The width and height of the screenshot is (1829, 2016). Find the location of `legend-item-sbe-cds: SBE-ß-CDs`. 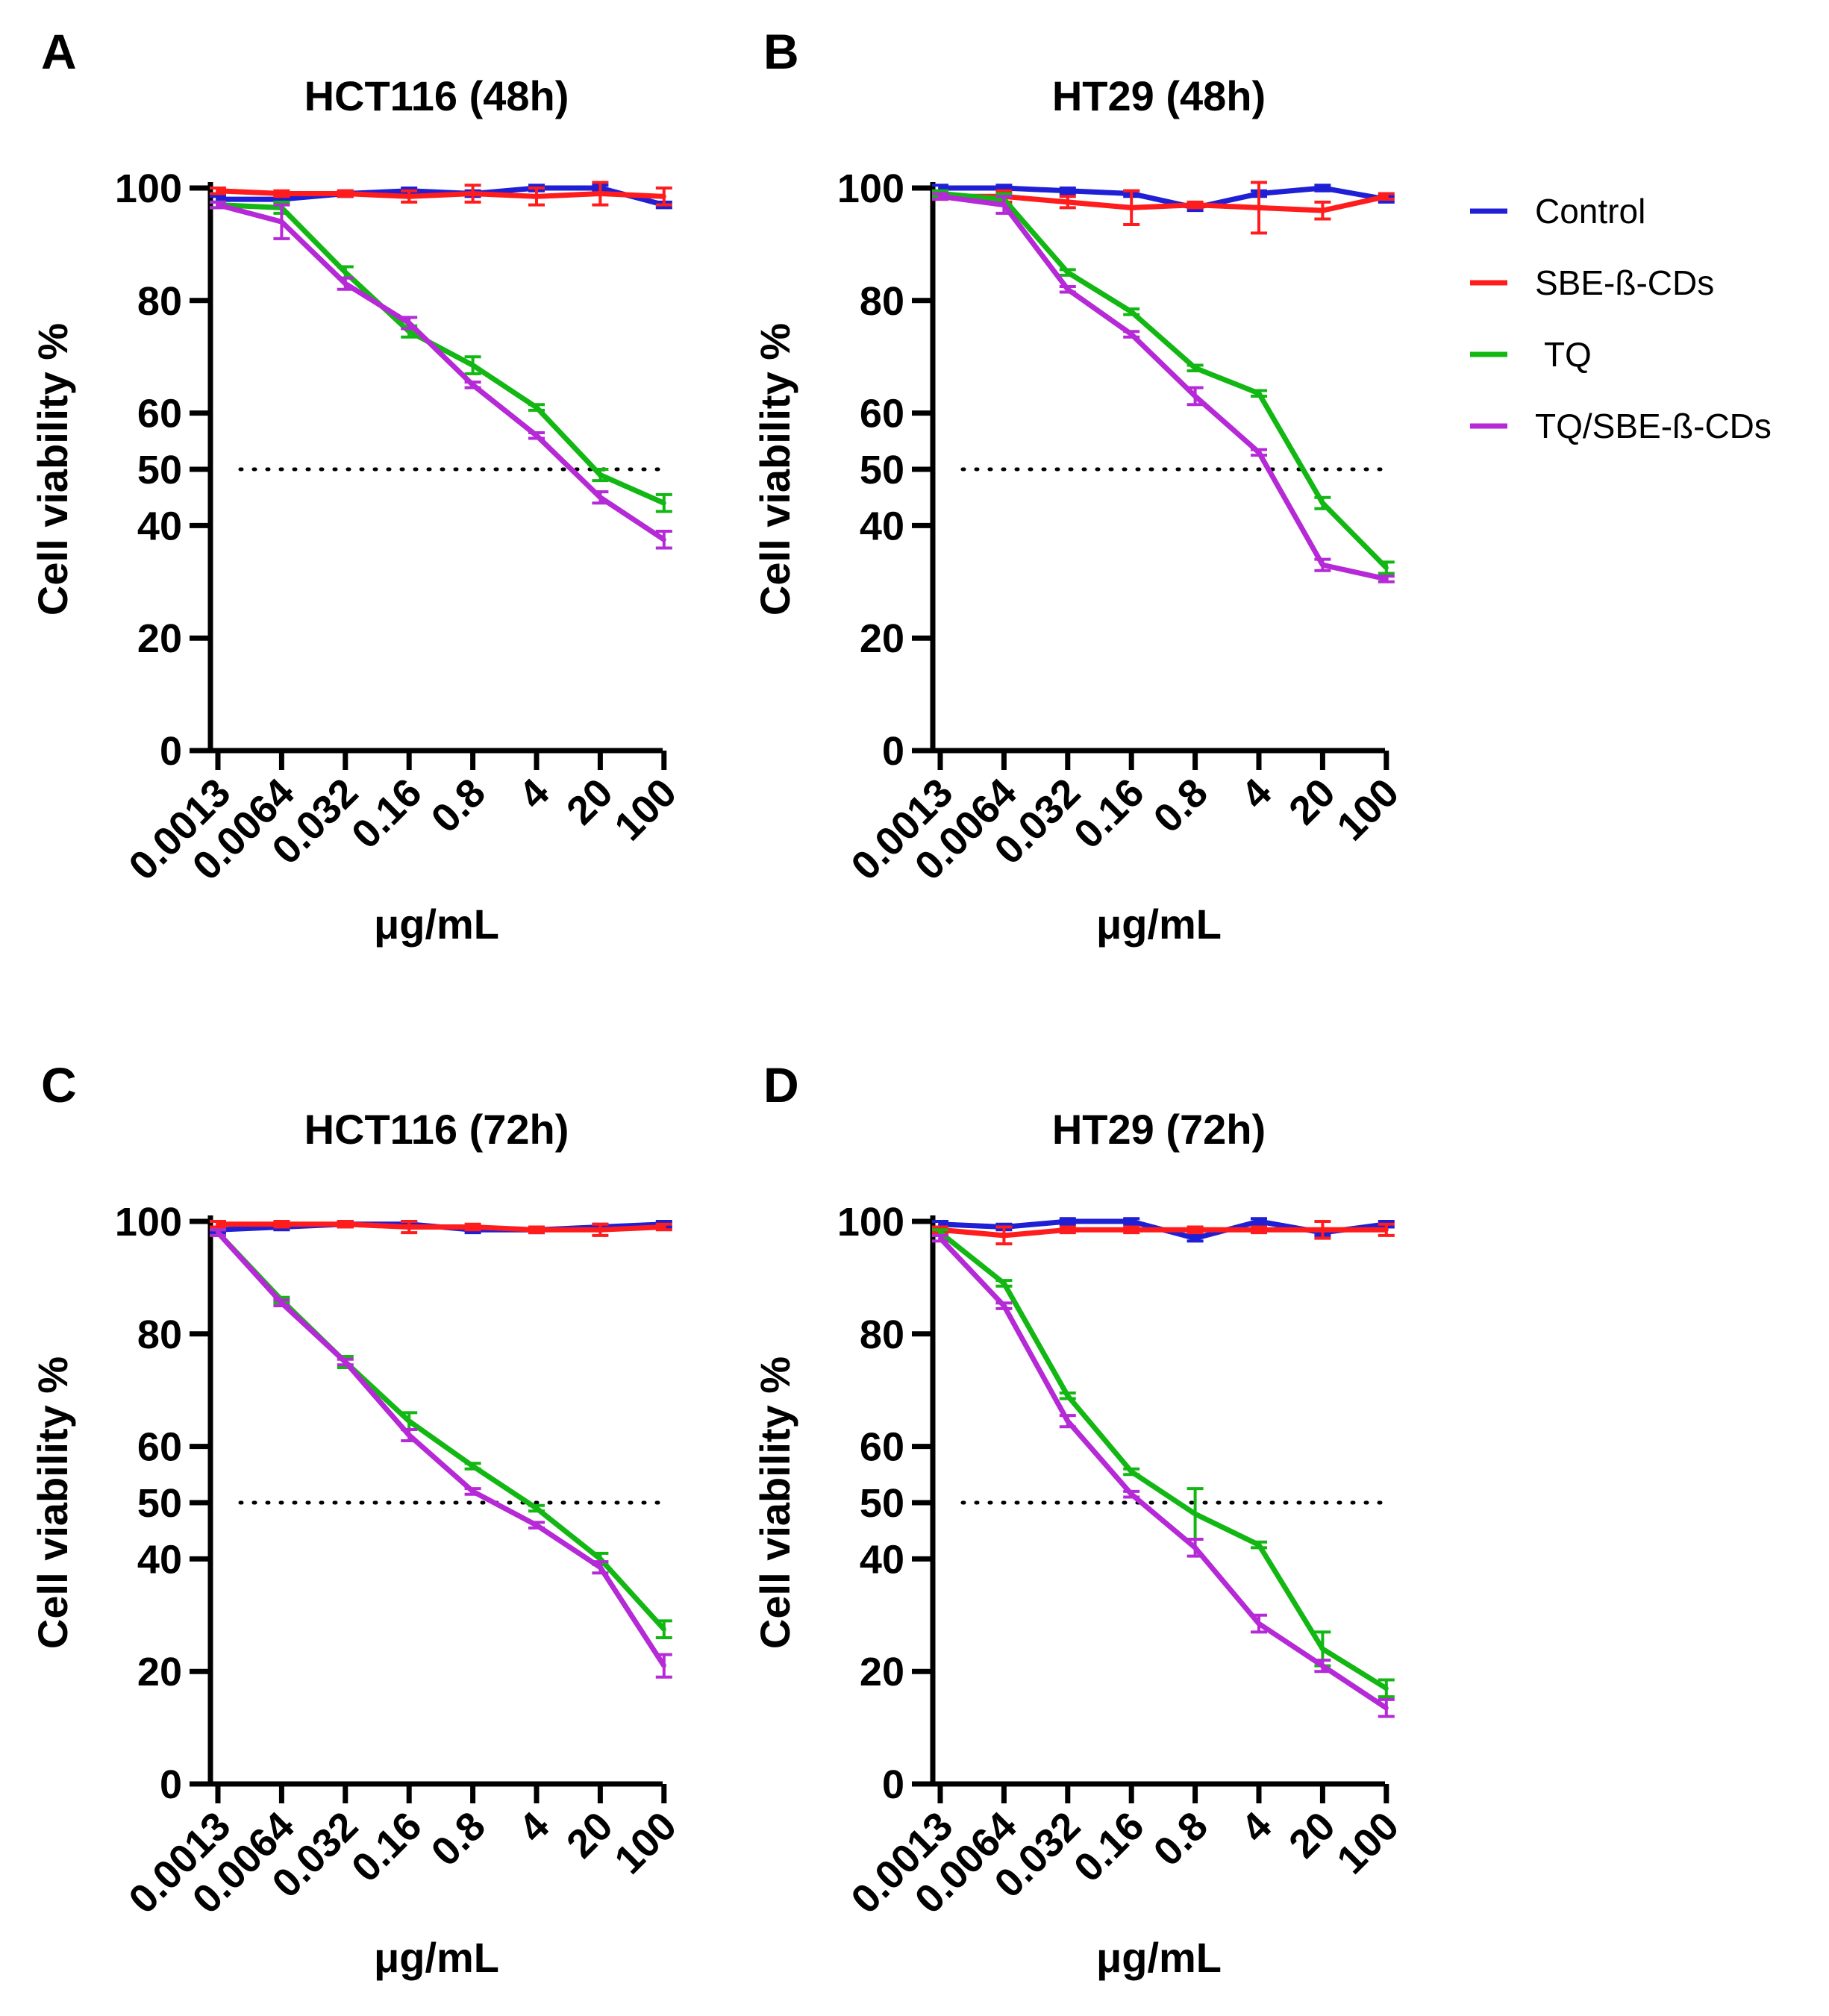

legend-item-sbe-cds: SBE-ß-CDs is located at coordinates (1592, 282).